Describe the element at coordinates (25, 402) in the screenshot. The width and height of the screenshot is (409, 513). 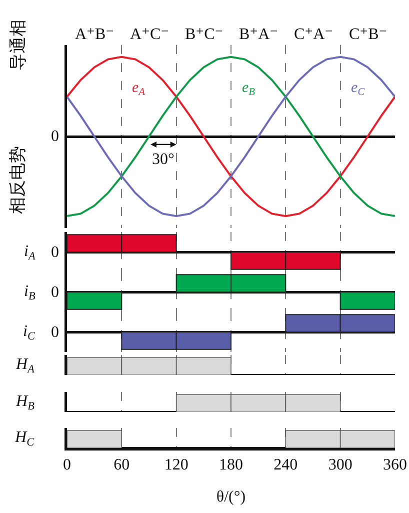
I see `y-axis-title: H$_{B}$` at that location.